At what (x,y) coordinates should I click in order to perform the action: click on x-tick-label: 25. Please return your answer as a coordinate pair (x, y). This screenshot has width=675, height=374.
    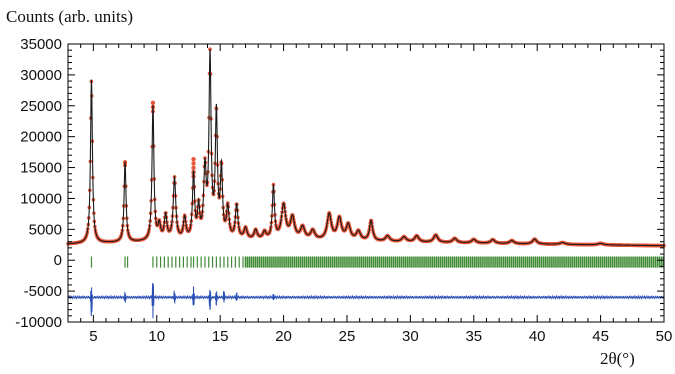
    Looking at the image, I should click on (347, 336).